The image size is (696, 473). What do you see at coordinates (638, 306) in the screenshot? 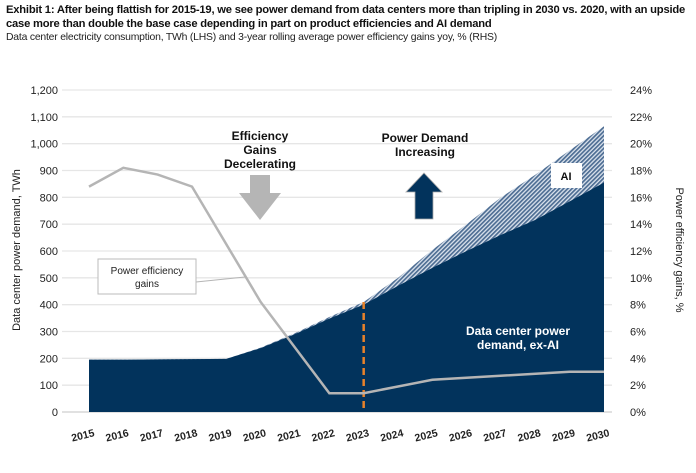
I see `y-tick-right: 8%` at bounding box center [638, 306].